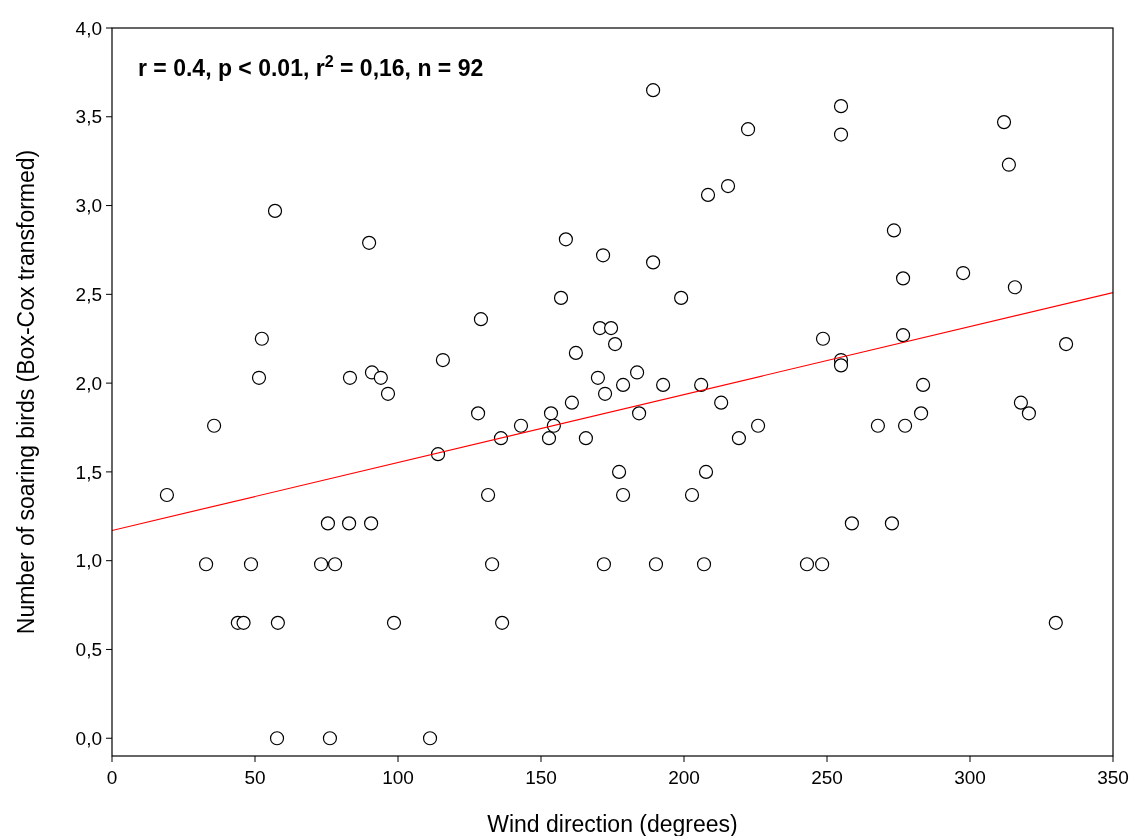  I want to click on y-tick-label: 1,5, so click(88, 472).